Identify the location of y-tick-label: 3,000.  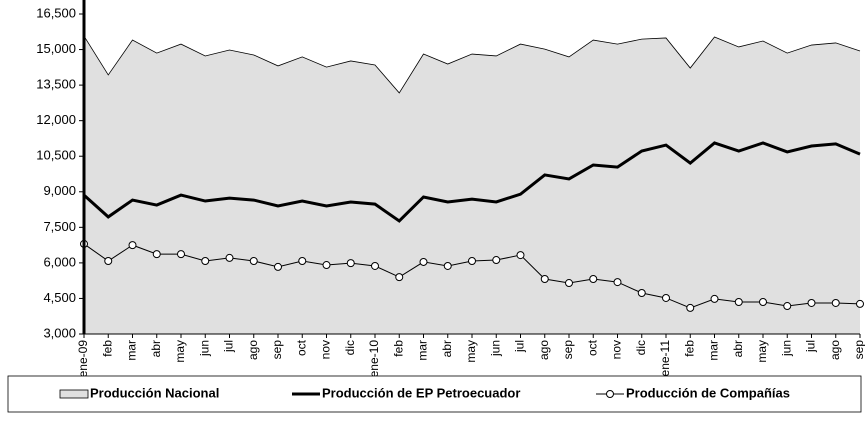
(59, 332).